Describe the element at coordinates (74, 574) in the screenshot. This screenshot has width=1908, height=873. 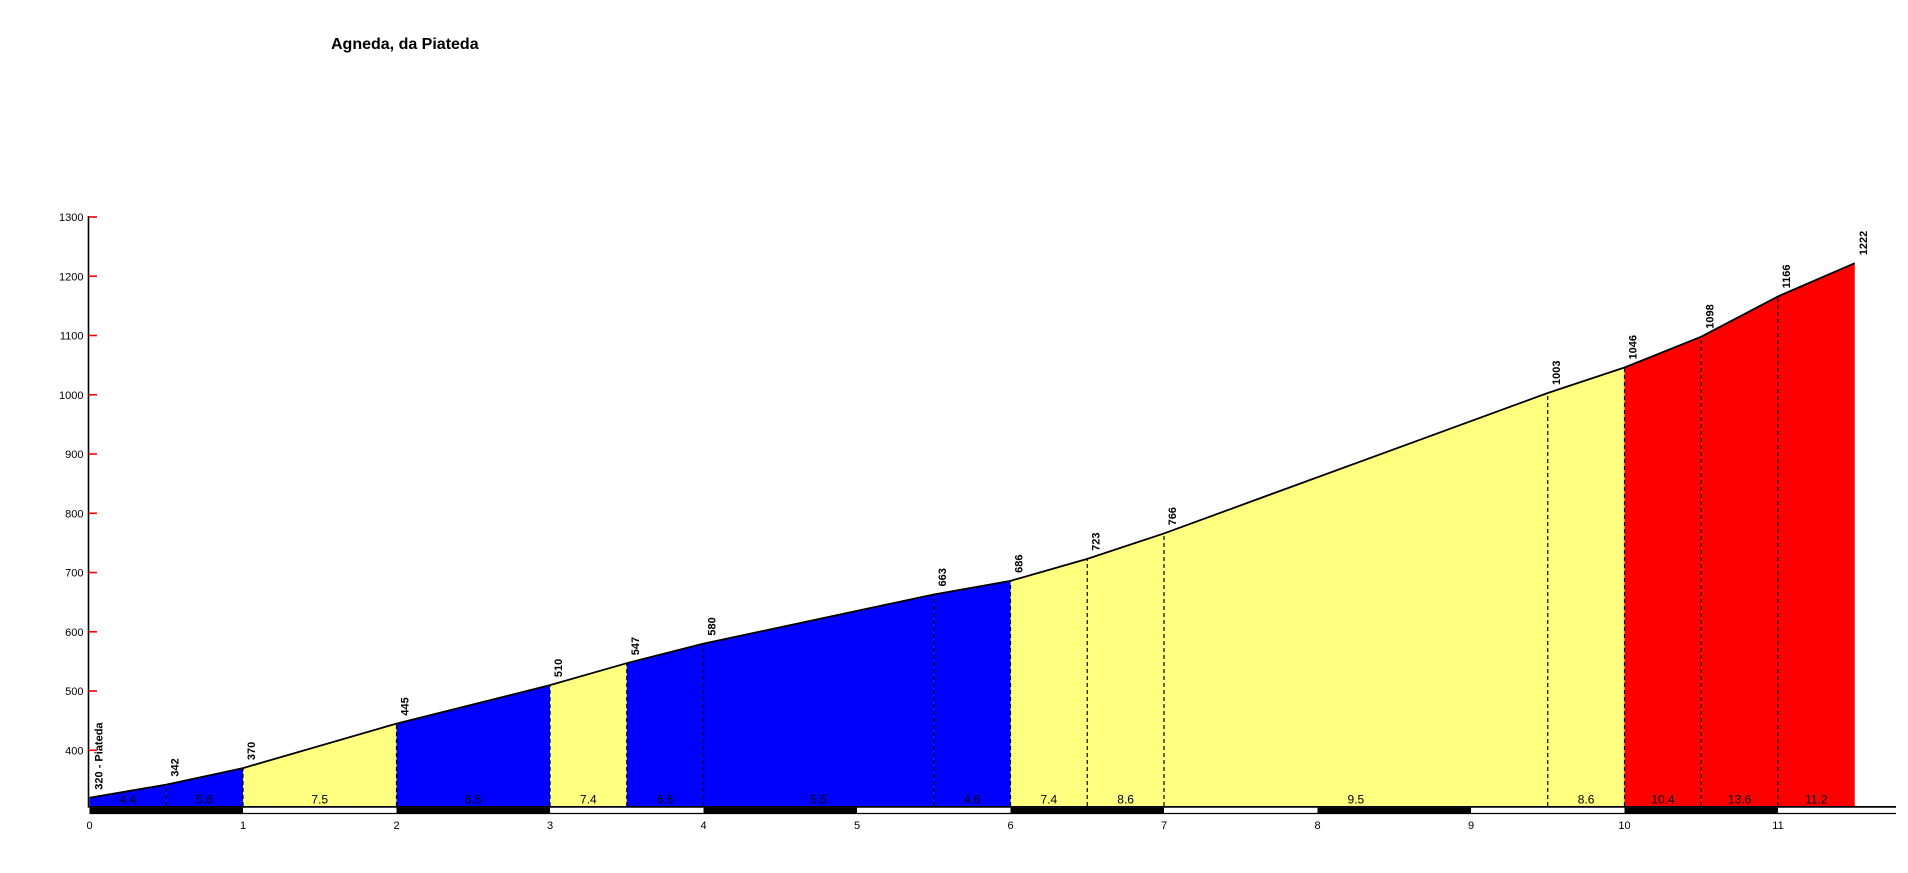
I see `y-tick-label: 700` at that location.